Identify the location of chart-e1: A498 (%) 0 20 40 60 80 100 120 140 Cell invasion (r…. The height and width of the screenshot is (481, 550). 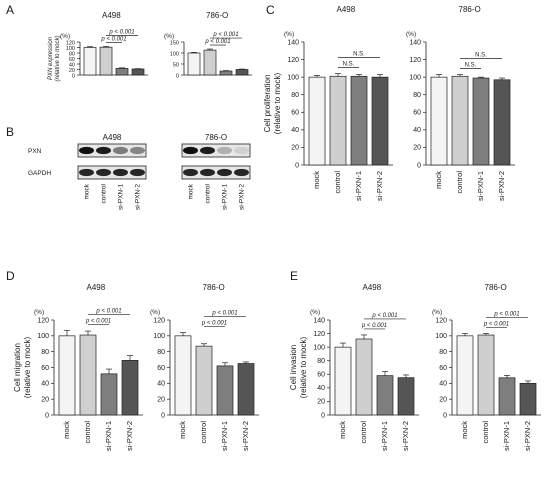
(354, 367).